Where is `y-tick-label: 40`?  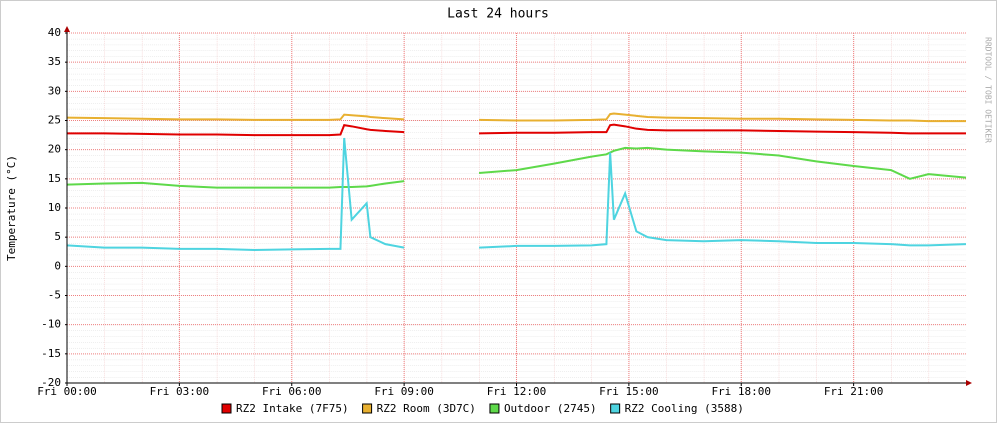 y-tick-label: 40 is located at coordinates (54, 32).